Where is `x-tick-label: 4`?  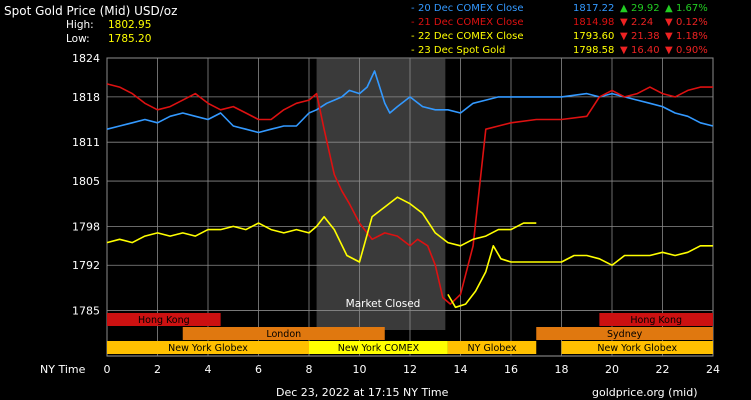 x-tick-label: 4 is located at coordinates (208, 369).